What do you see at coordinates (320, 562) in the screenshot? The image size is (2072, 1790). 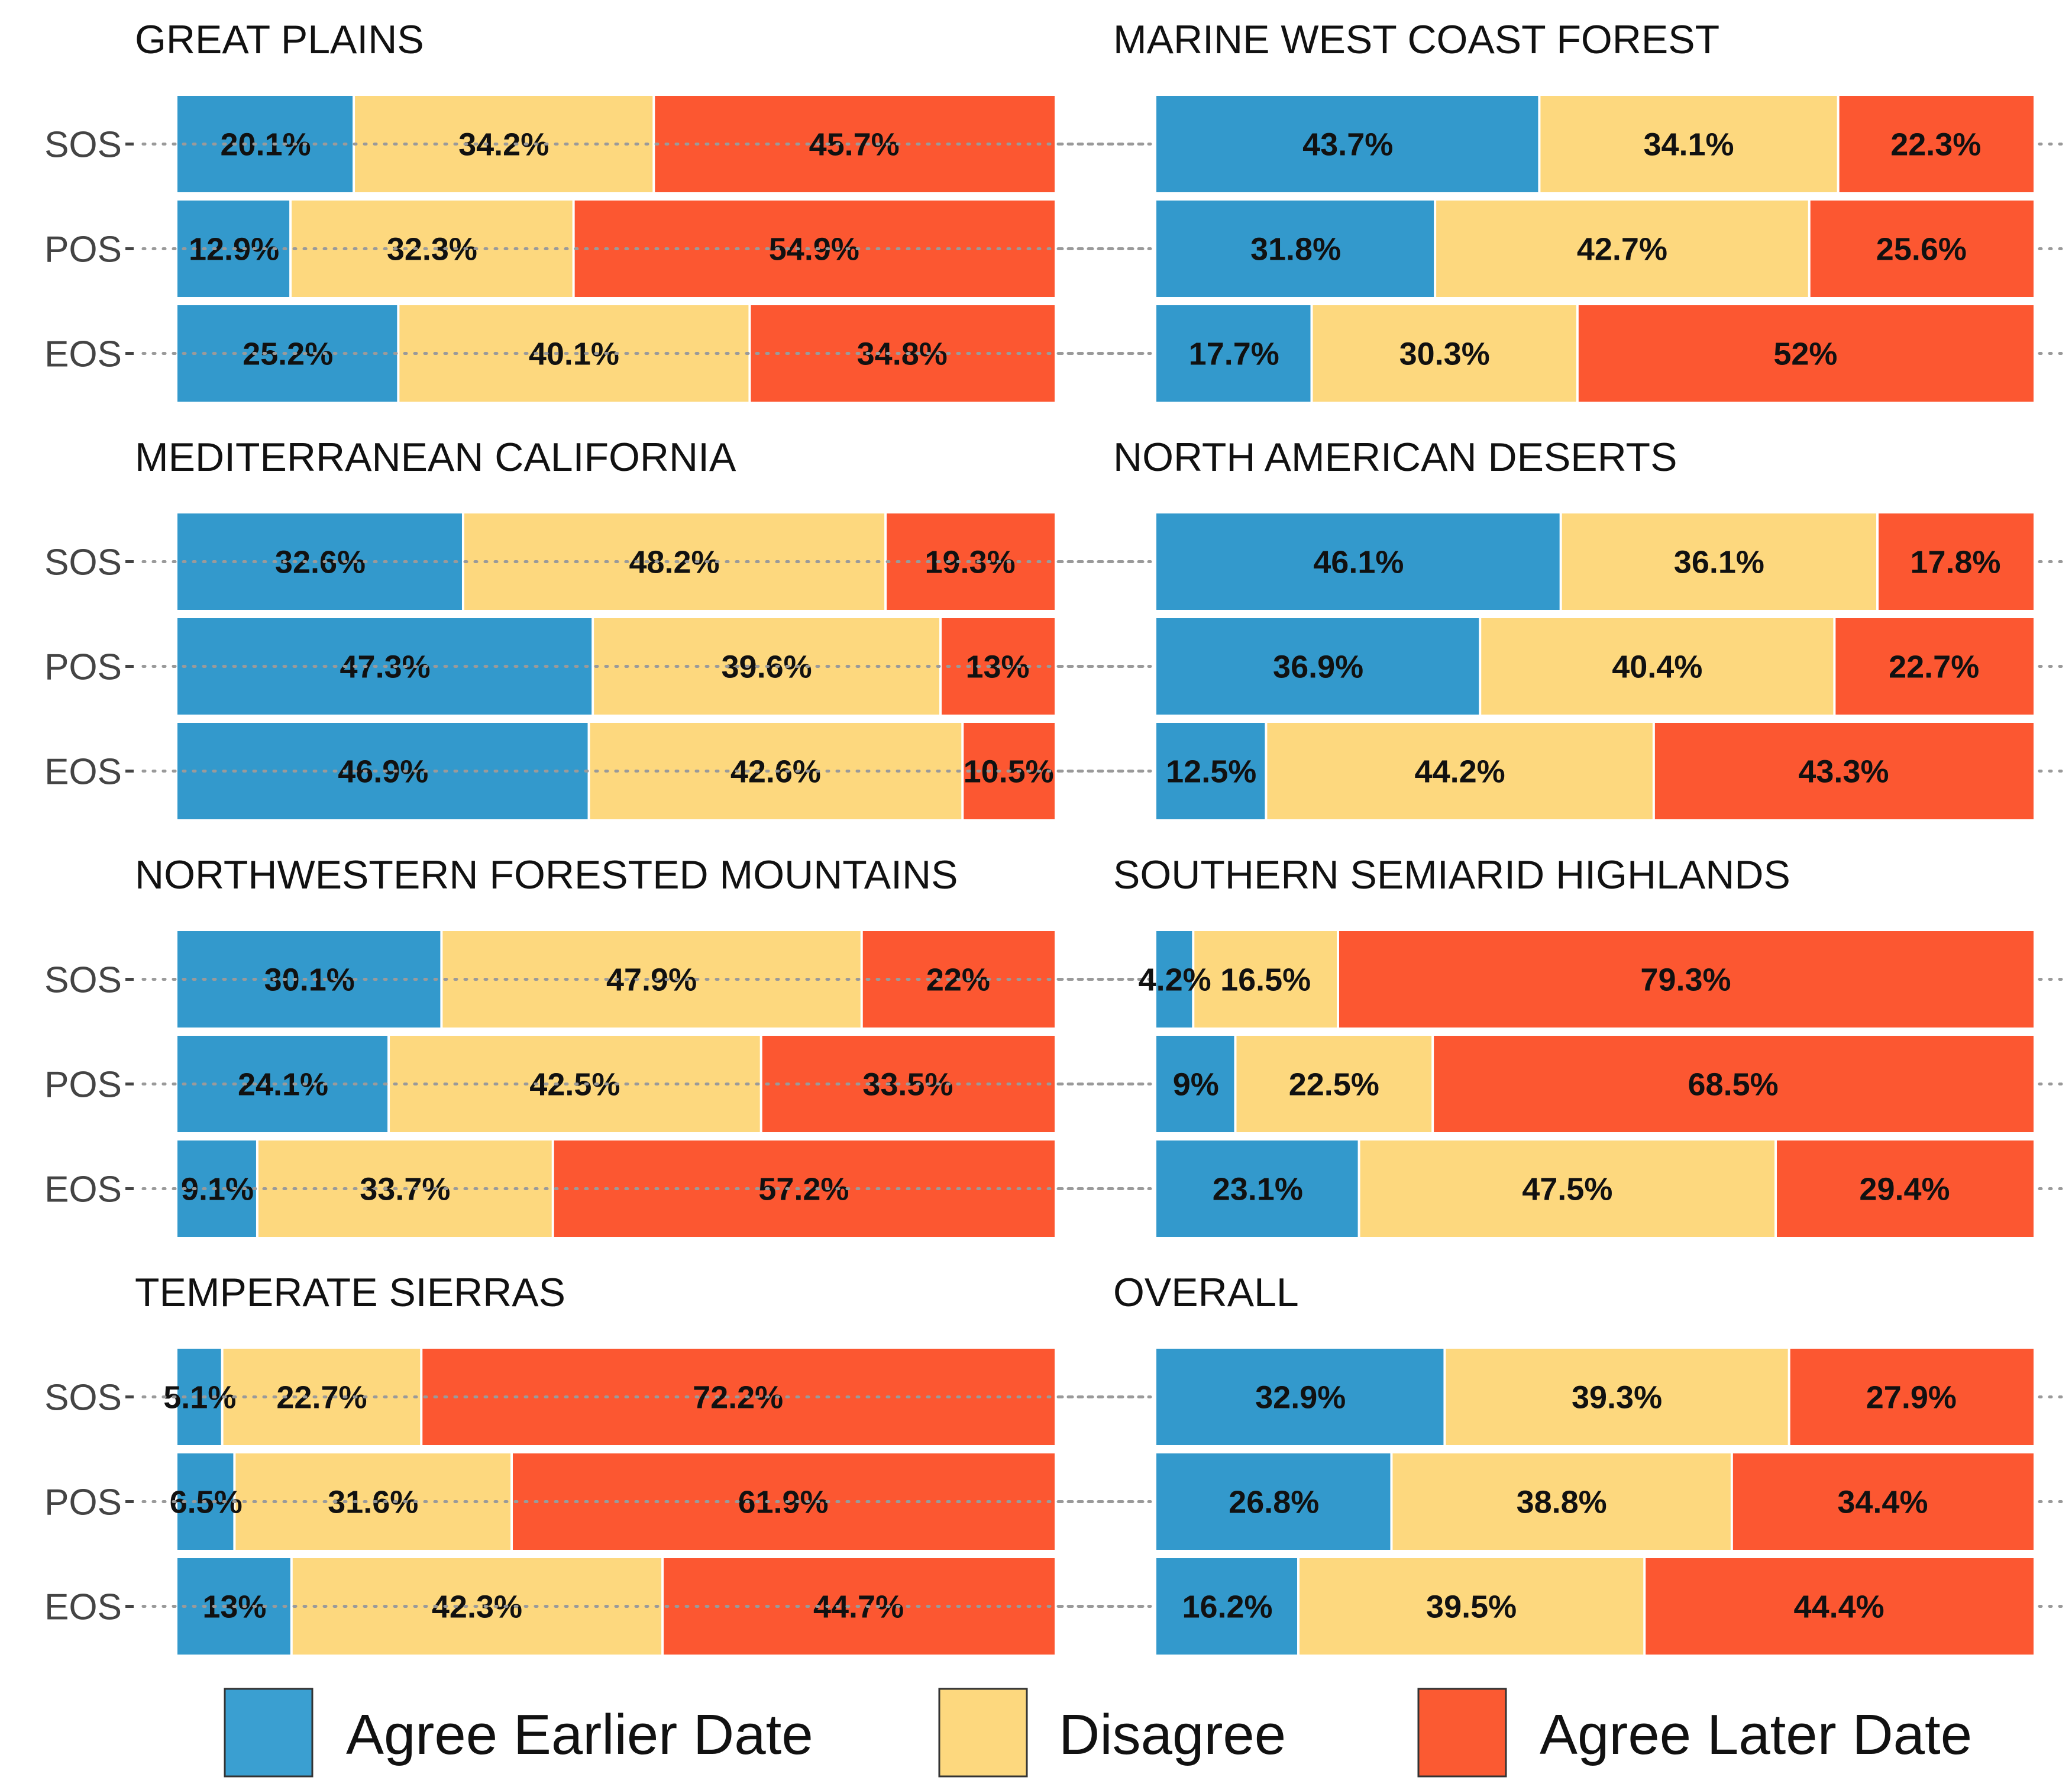 I see `data-label: 32.6%` at bounding box center [320, 562].